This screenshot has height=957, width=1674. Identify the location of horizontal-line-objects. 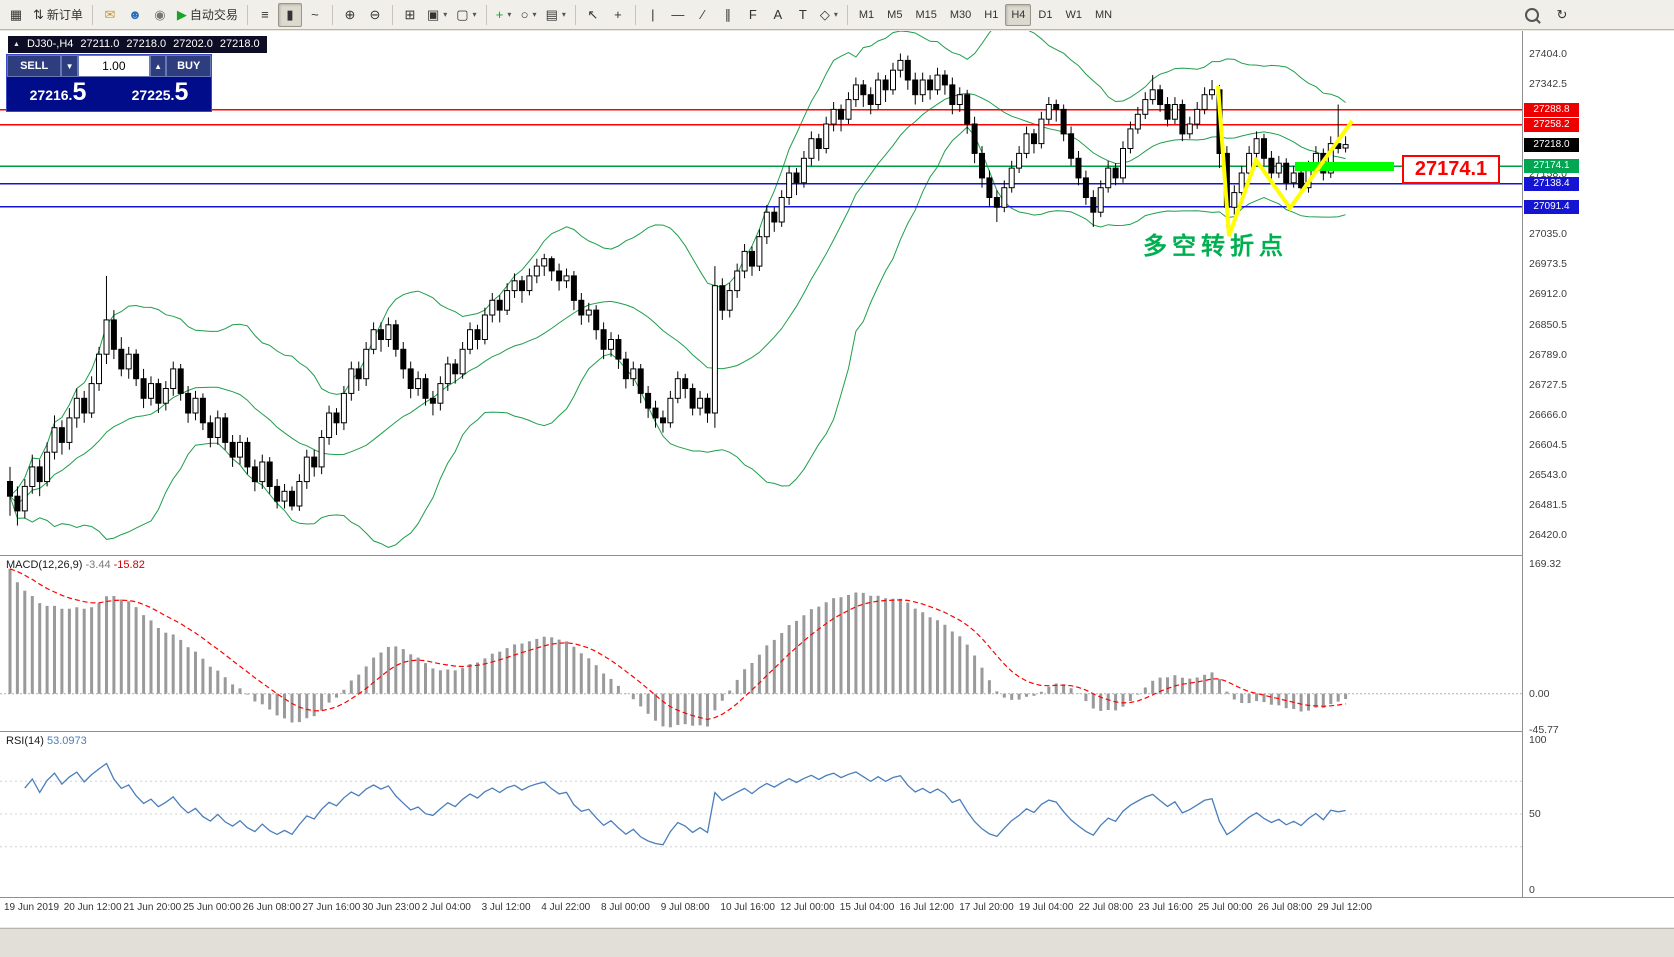
(761, 158).